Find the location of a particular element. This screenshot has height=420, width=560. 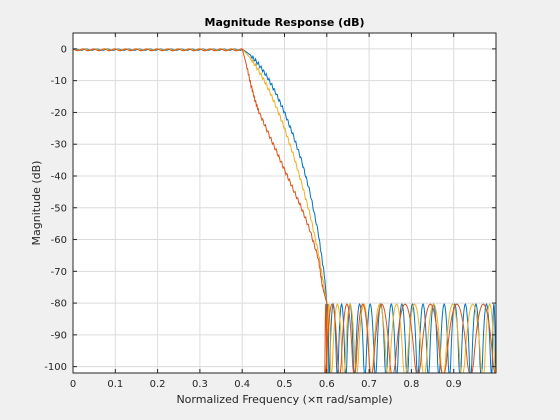

y-tick-label: -90 is located at coordinates (59, 335).